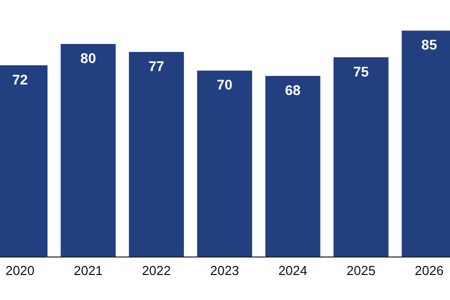 This screenshot has height=300, width=450. Describe the element at coordinates (361, 270) in the screenshot. I see `x-tick-label: 2025` at that location.